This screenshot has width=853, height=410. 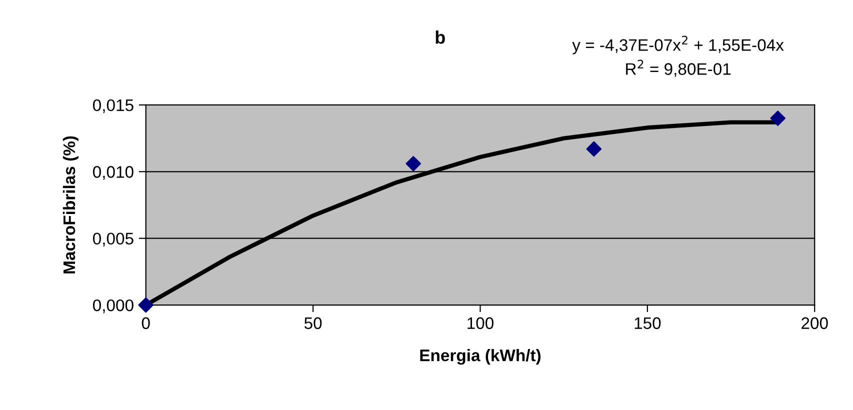 What do you see at coordinates (113, 106) in the screenshot?
I see `y-tick-label: 0,015` at bounding box center [113, 106].